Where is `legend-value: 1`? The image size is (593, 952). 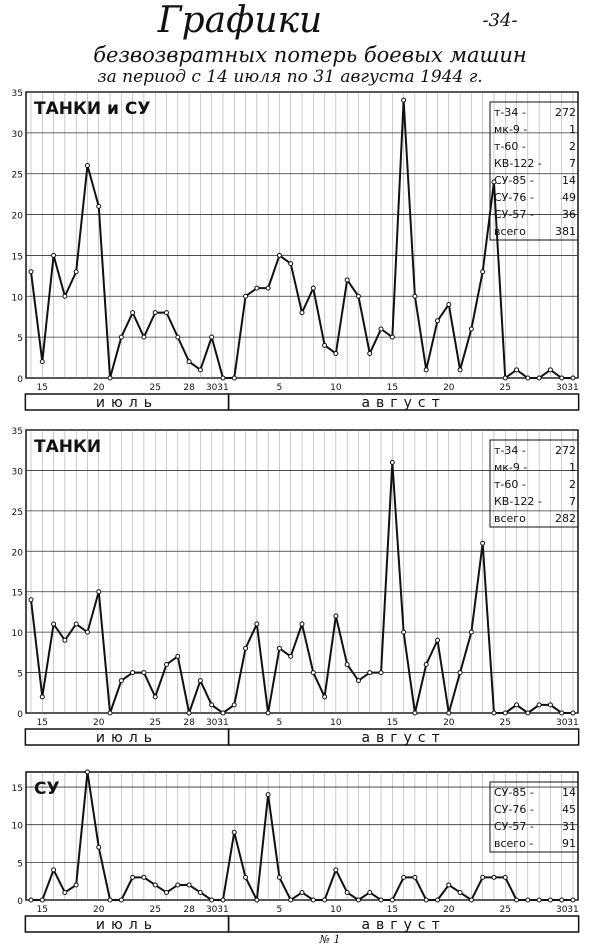
legend-value: 1 is located at coordinates (572, 129).